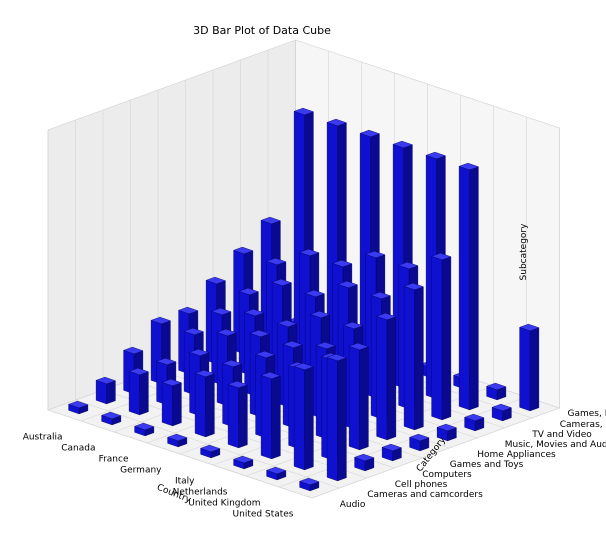  I want to click on y-tick-label: Computers, so click(447, 475).